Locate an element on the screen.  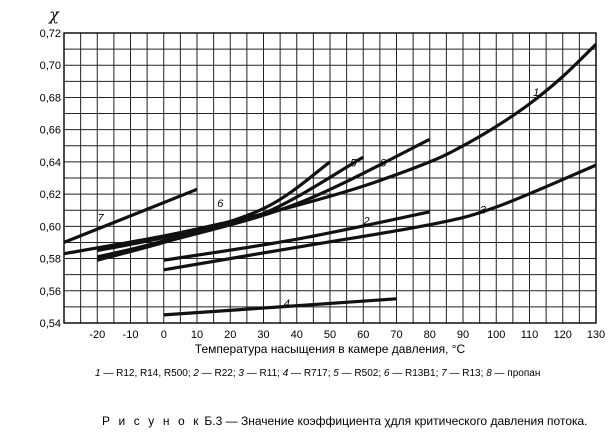
y-tick-label: 0,68 is located at coordinates (50, 98).